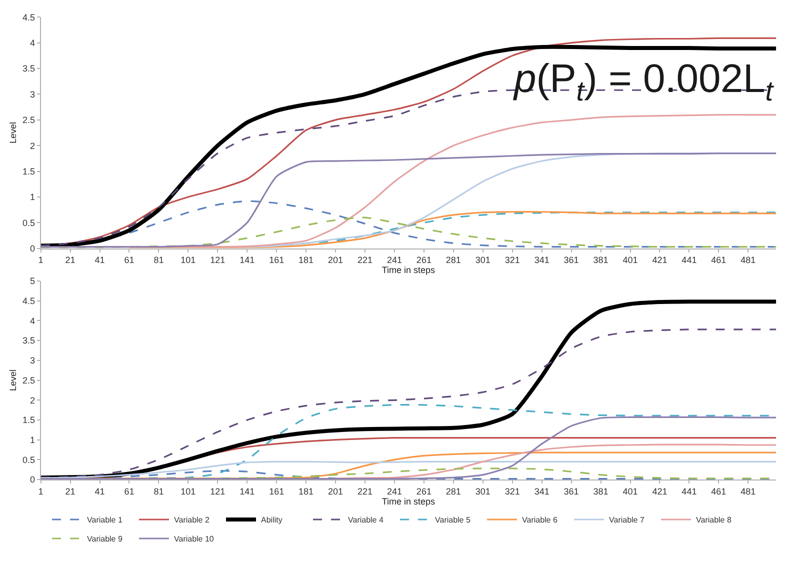 This screenshot has width=786, height=562. I want to click on legend-label: Variable 4, so click(366, 520).